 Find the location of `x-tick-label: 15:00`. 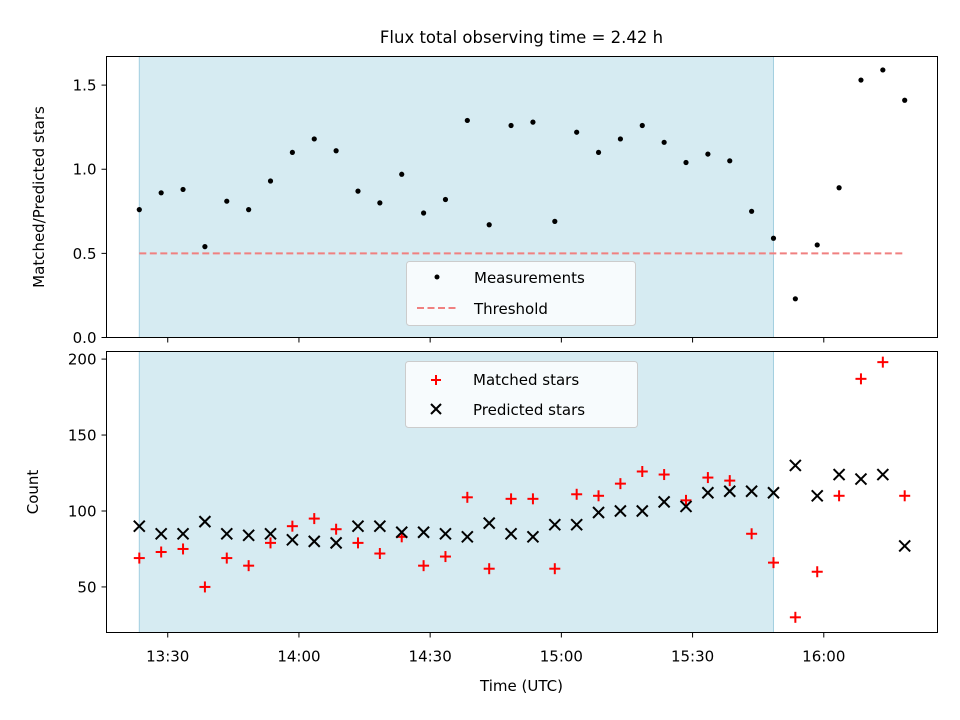

x-tick-label: 15:00 is located at coordinates (561, 657).